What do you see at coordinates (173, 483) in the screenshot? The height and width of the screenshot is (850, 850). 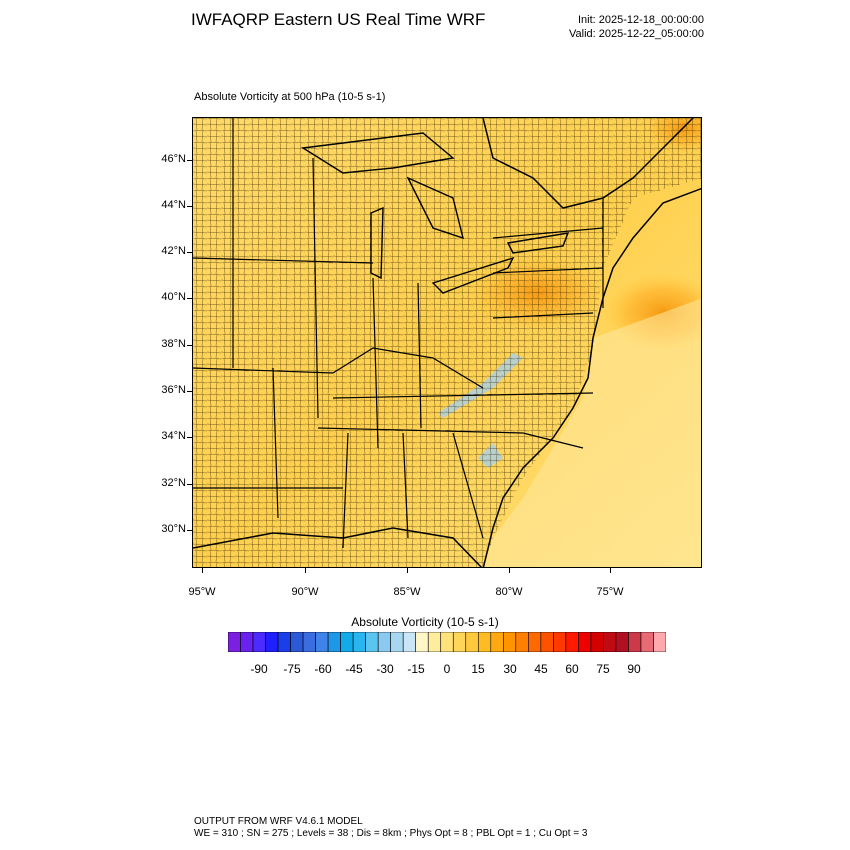 I see `lat-label-32n: 32°N` at bounding box center [173, 483].